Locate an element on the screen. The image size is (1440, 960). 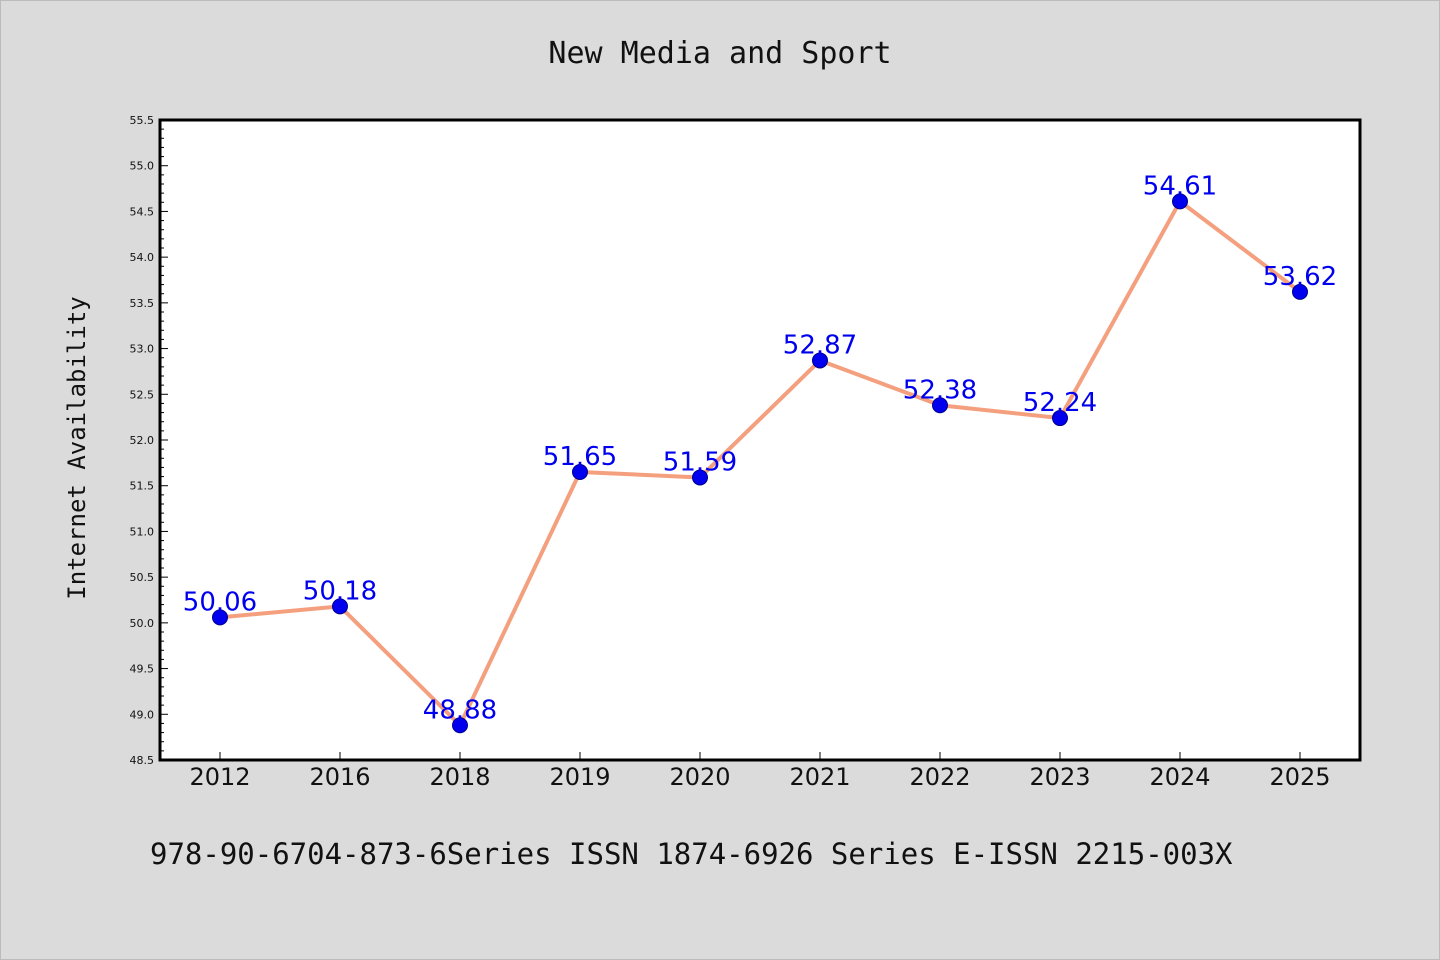
y-tick-label: 54.0 is located at coordinates (142, 257).